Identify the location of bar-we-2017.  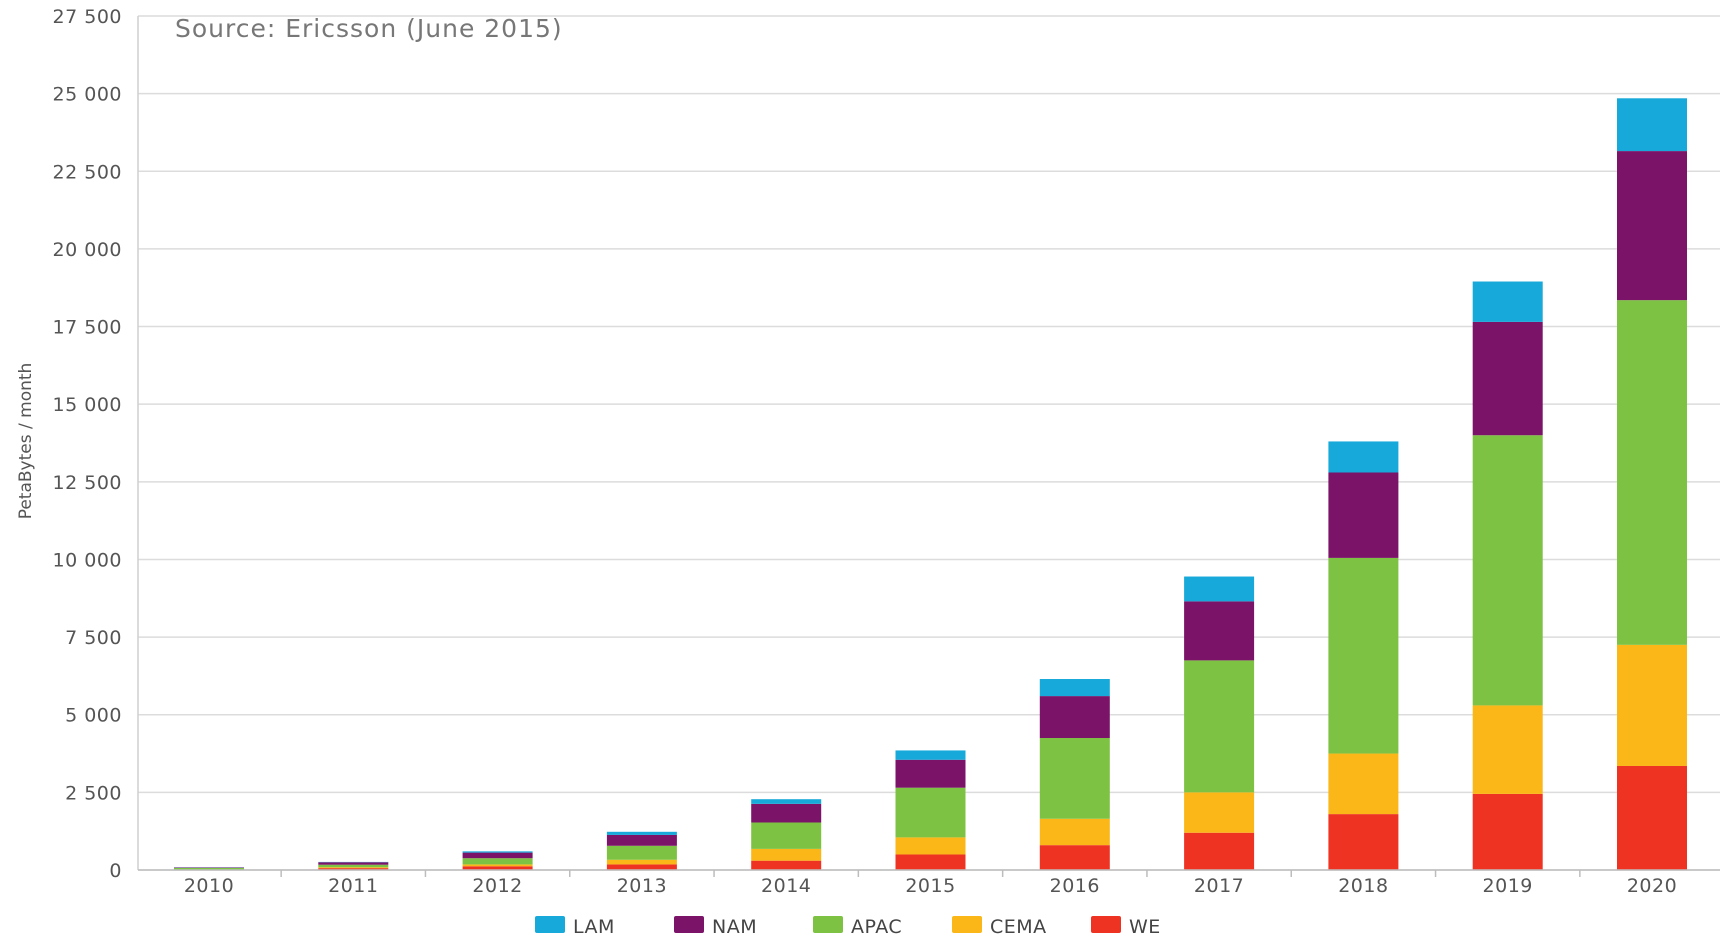
(1219, 851).